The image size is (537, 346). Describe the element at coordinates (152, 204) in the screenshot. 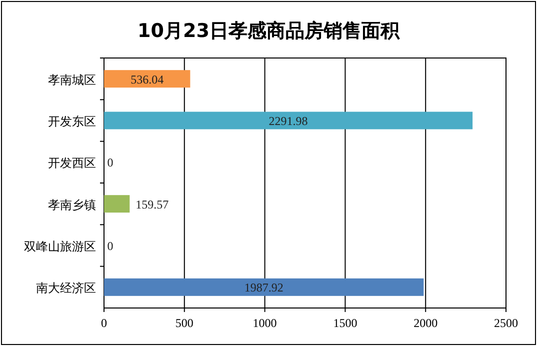

I see `data-label: 159.57` at that location.